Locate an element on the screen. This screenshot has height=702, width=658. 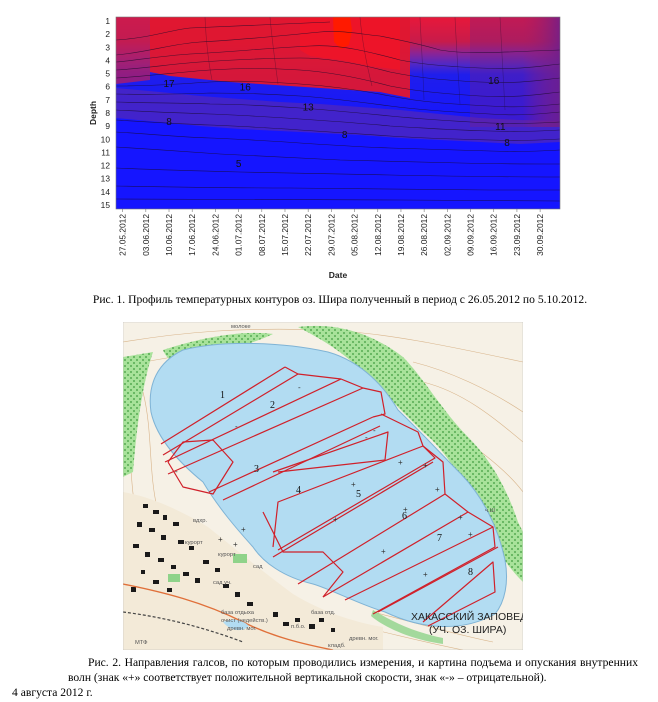
x-tick-label: 15.07.2012 is located at coordinates (285, 235).